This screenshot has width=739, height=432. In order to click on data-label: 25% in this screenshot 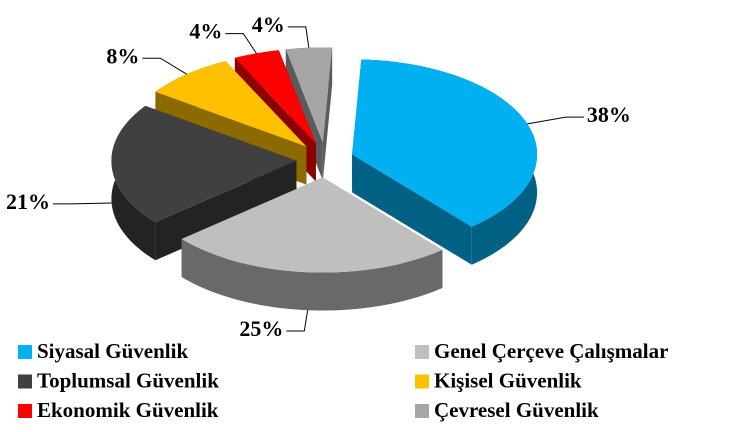, I will do `click(261, 328)`.